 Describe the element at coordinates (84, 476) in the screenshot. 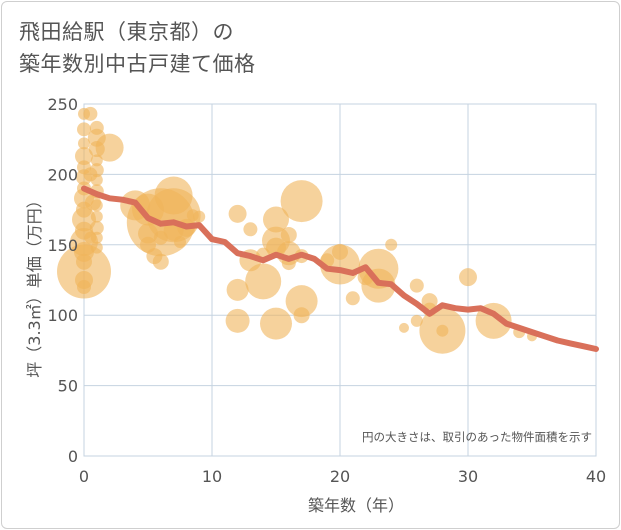

I see `x-tick-label: 0` at that location.